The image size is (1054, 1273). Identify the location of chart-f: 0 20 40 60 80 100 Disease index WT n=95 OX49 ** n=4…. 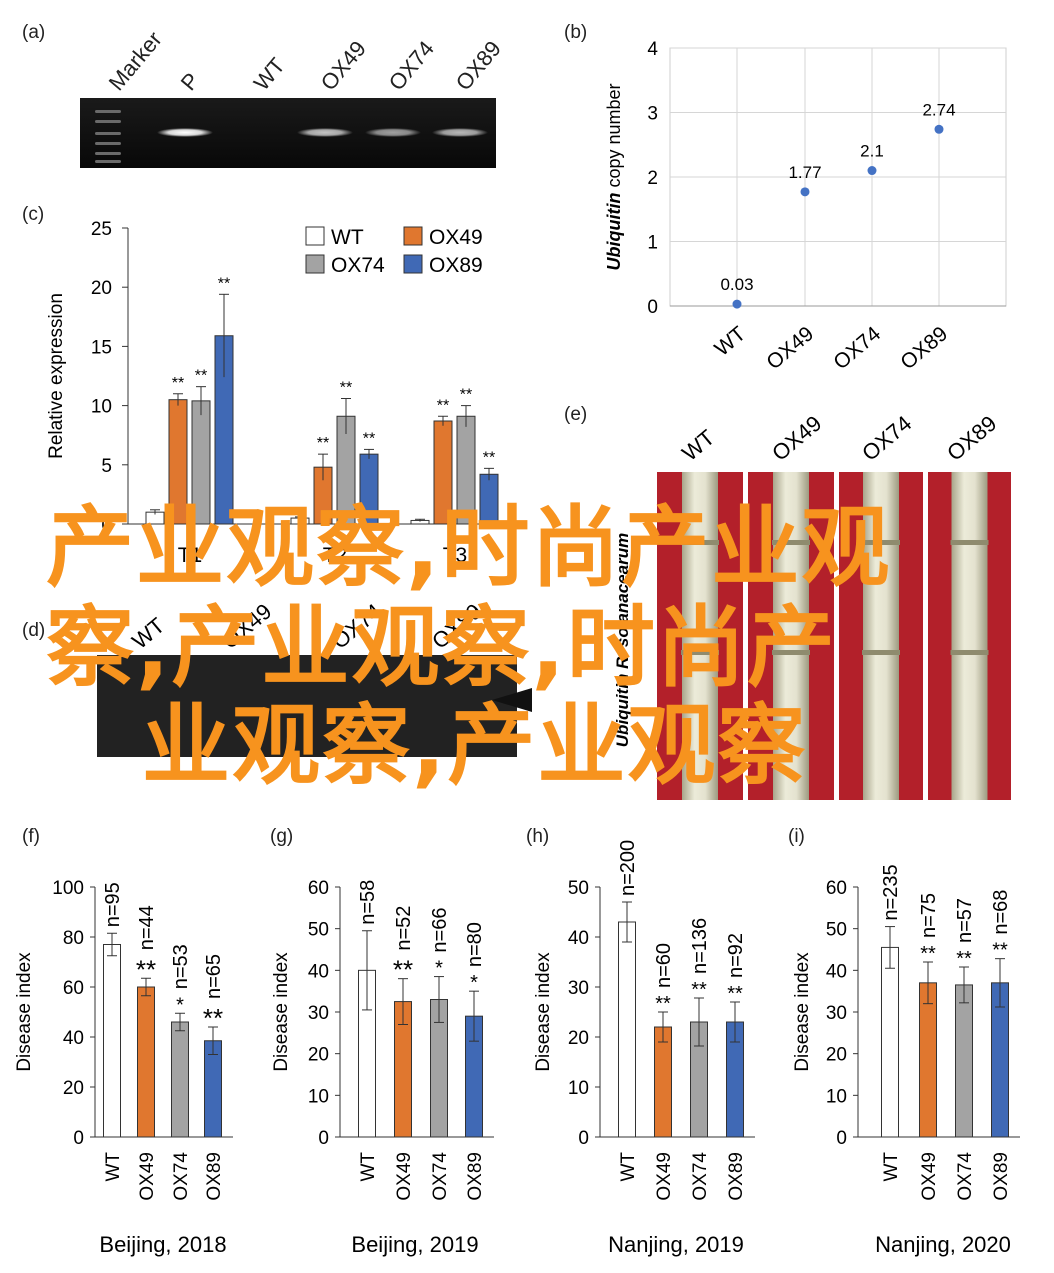
(123, 1067).